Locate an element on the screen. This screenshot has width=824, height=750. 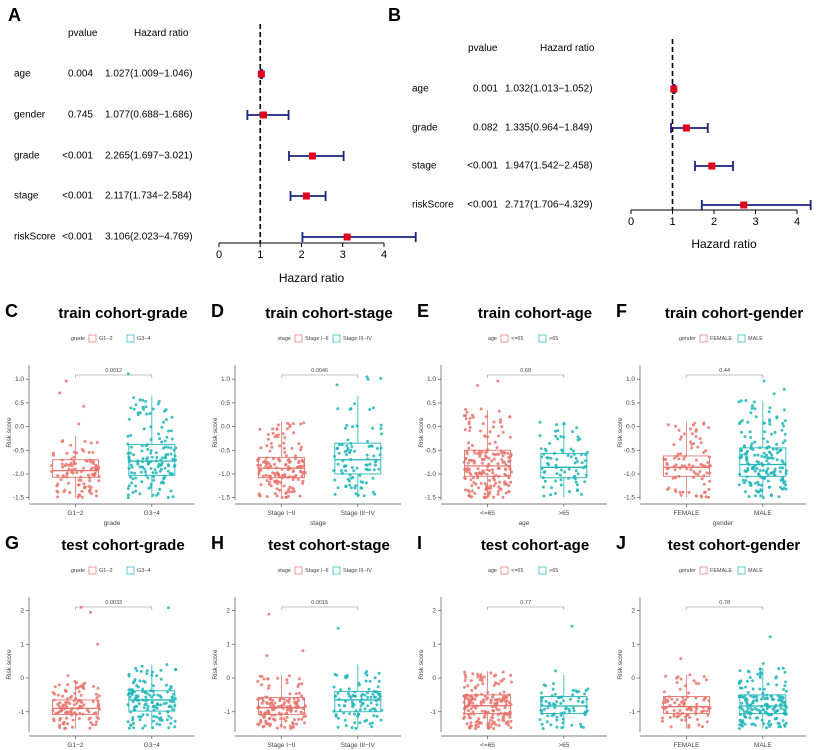
chart-title: train cohort-stage is located at coordinates (329, 313).